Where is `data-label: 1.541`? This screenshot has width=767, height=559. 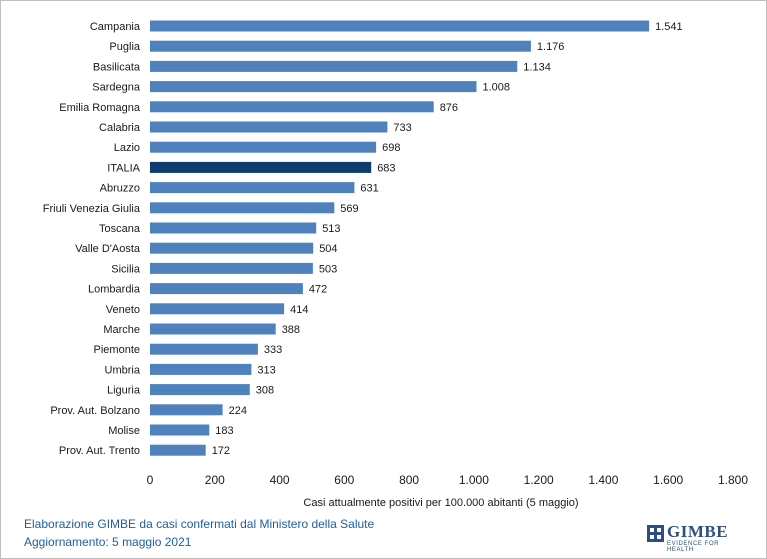
data-label: 1.541 is located at coordinates (669, 27).